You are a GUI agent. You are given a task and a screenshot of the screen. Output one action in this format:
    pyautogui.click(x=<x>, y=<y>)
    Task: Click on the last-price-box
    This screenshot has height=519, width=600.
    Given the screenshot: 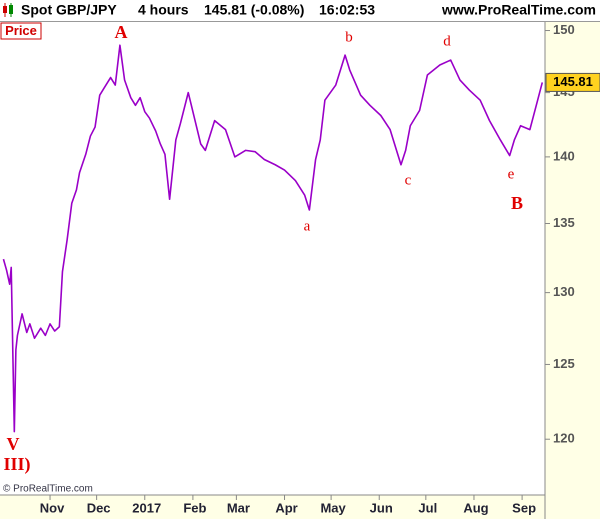 What is the action you would take?
    pyautogui.click(x=572, y=82)
    